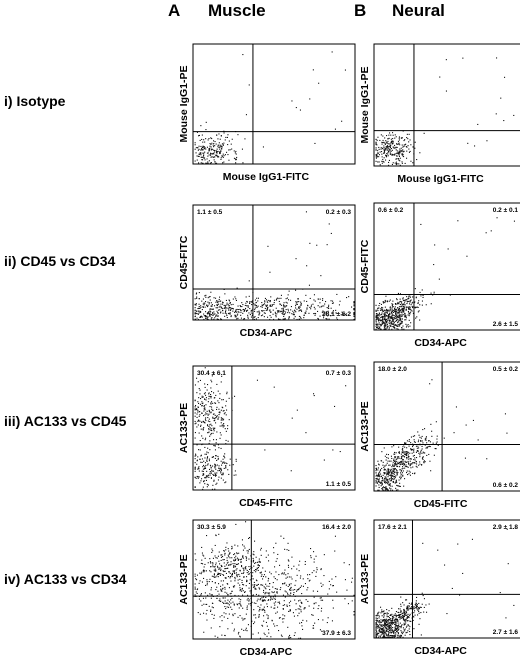 This screenshot has width=520, height=664. What do you see at coordinates (440, 179) in the screenshot?
I see `x-axis-label: Mouse IgG1-FITC` at bounding box center [440, 179].